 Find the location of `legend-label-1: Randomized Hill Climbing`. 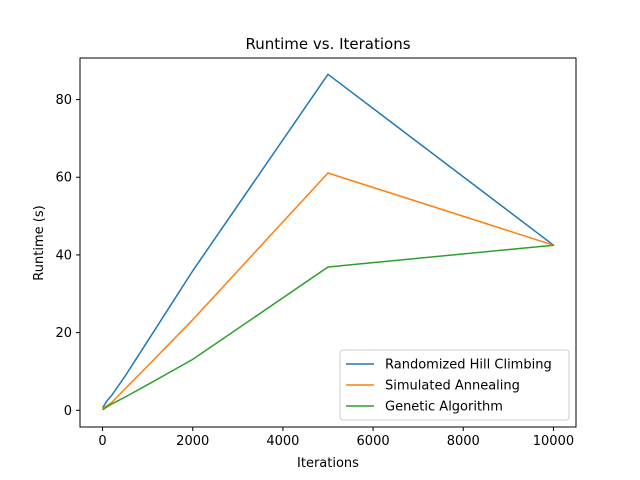

legend-label-1: Randomized Hill Climbing is located at coordinates (468, 365).